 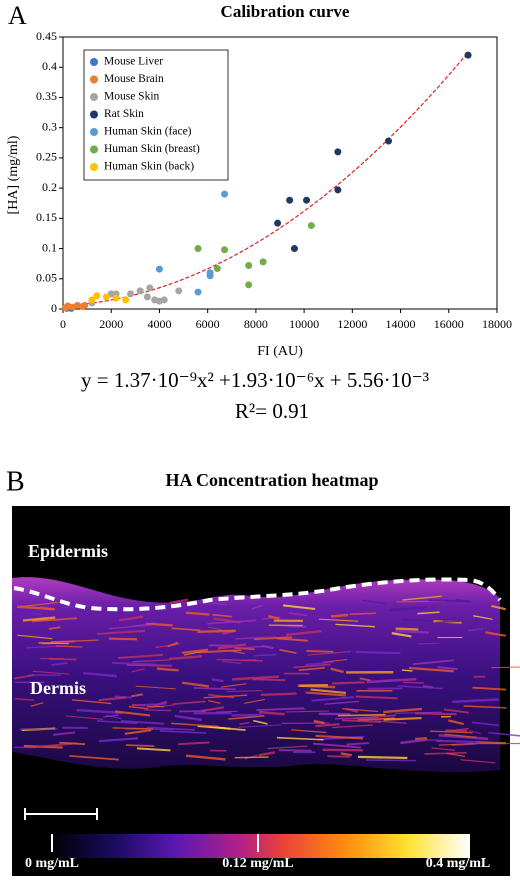 What do you see at coordinates (257, 594) in the screenshot?
I see `epidermis-boundary` at bounding box center [257, 594].